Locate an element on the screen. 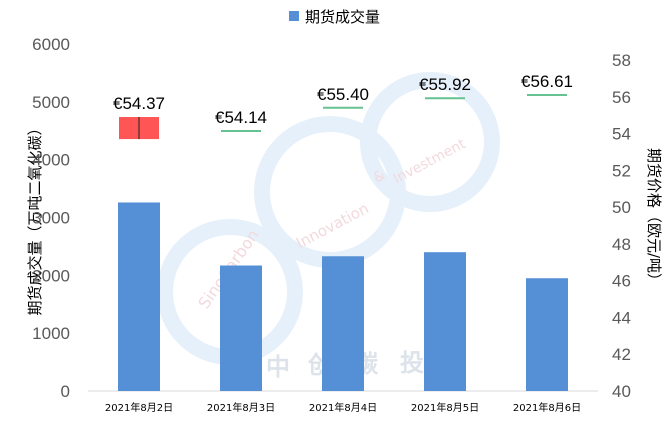  price-candles: €54.37 €54.14 €55.40 €55.92 €56.61 is located at coordinates (343, 106).